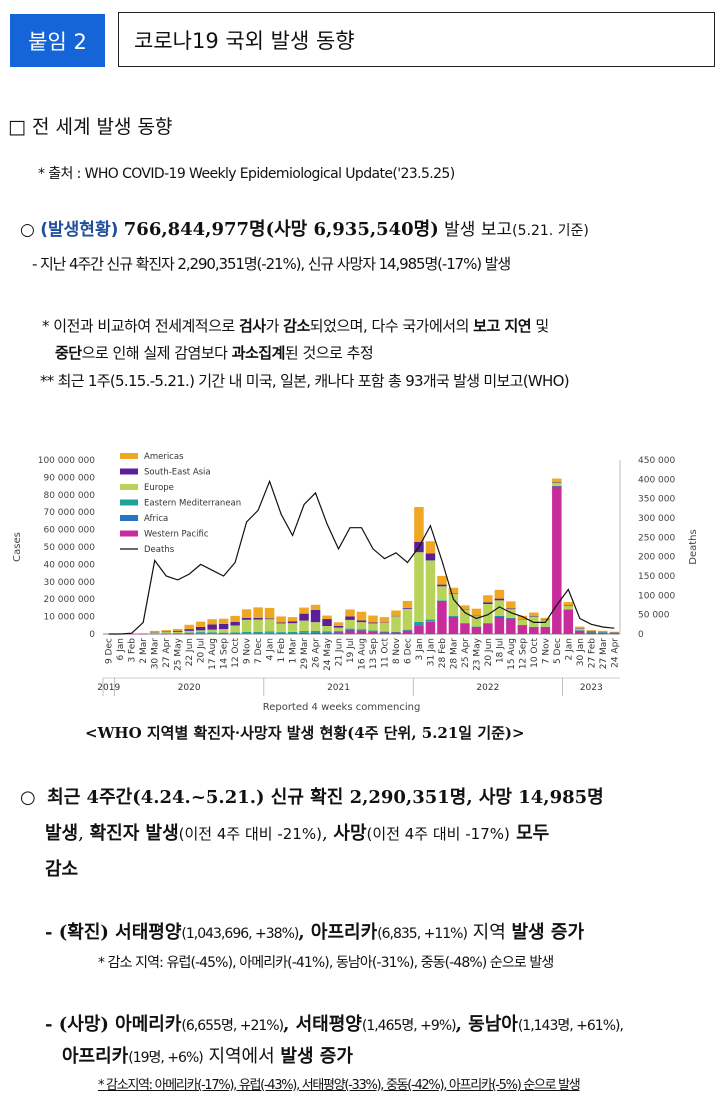 Image resolution: width=725 pixels, height=1115 pixels. Describe the element at coordinates (69, 548) in the screenshot. I see `y-tick-label: 50 000 000` at that location.